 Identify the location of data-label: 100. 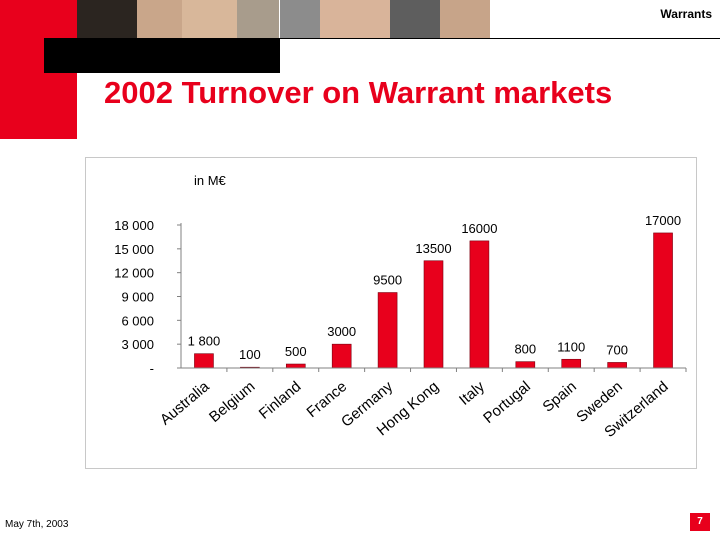
(250, 354).